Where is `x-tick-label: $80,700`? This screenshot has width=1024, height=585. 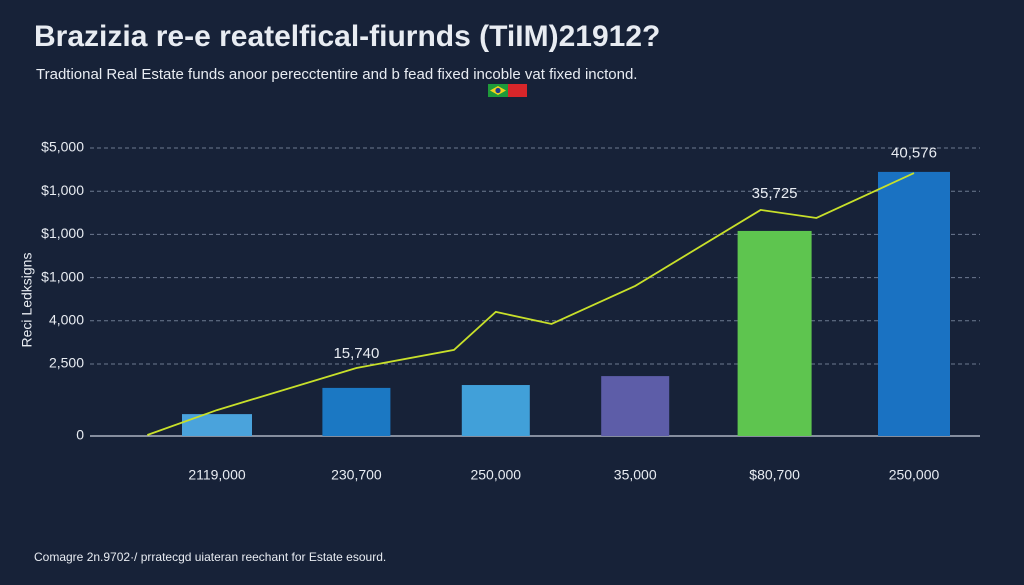 x-tick-label: $80,700 is located at coordinates (774, 475).